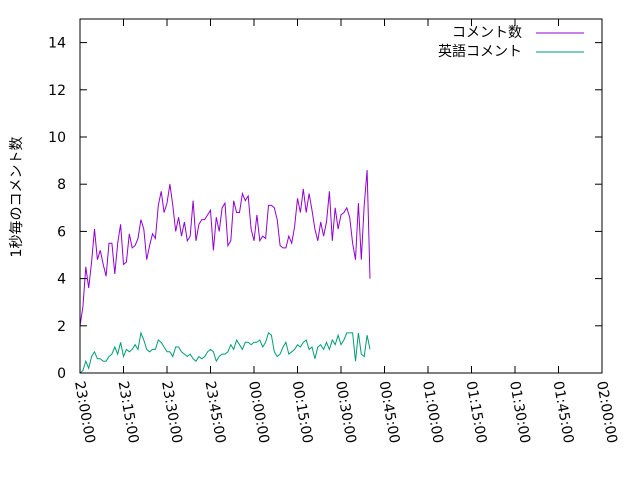  I want to click on y-tick-label: 0, so click(61, 374).